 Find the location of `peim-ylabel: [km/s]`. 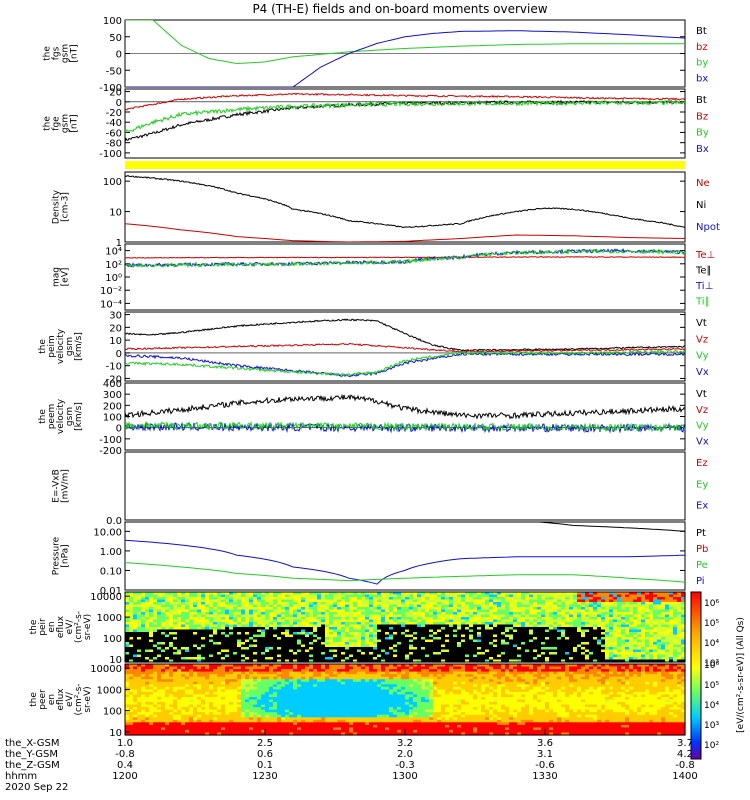

peim-ylabel: [km/s] is located at coordinates (79, 346).